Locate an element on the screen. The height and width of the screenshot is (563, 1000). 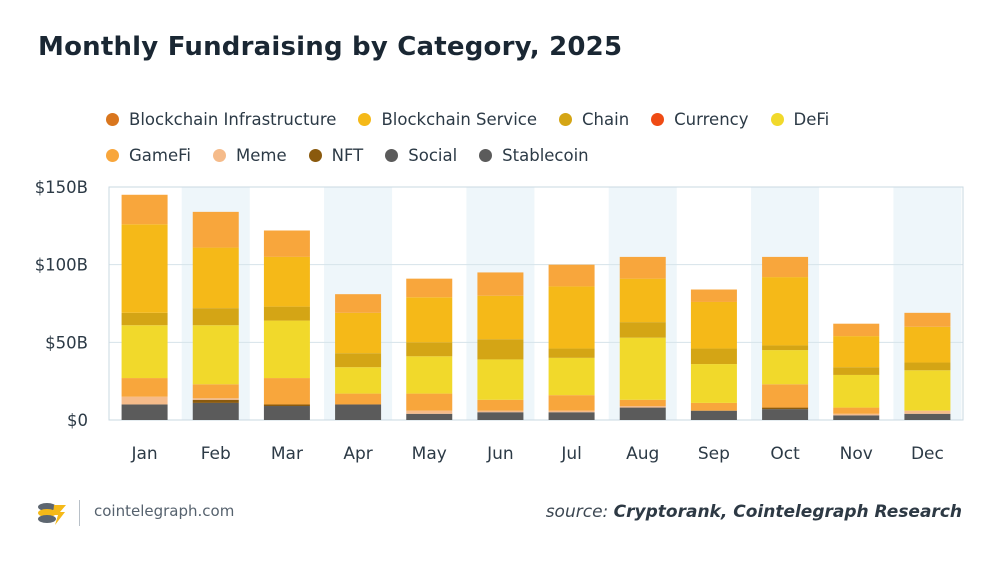
legend-label: DeFi is located at coordinates (811, 119).